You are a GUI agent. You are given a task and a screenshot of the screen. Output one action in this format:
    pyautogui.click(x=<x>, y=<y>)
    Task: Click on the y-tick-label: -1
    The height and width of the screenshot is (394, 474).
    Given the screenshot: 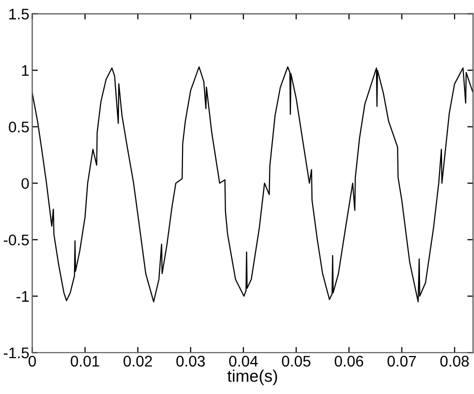 What is the action you would take?
    pyautogui.click(x=22, y=296)
    